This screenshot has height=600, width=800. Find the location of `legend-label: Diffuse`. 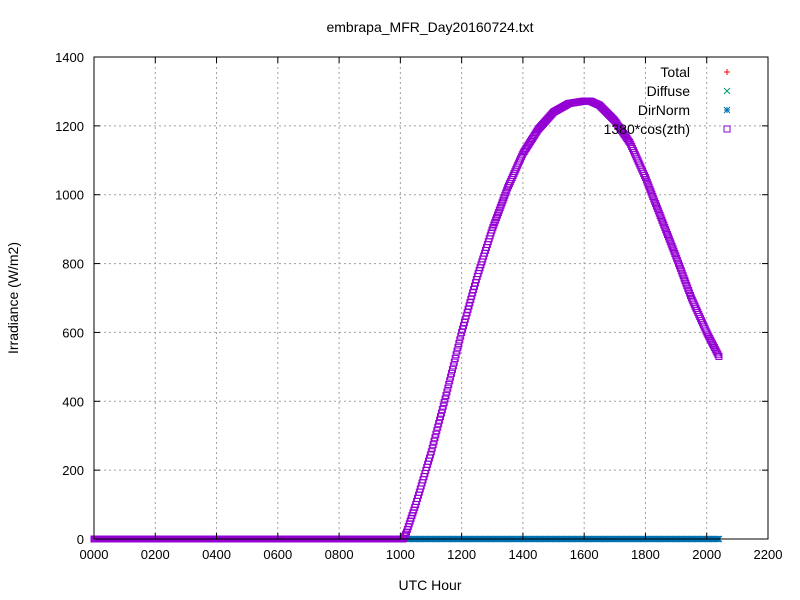

legend-label: Diffuse is located at coordinates (669, 91).